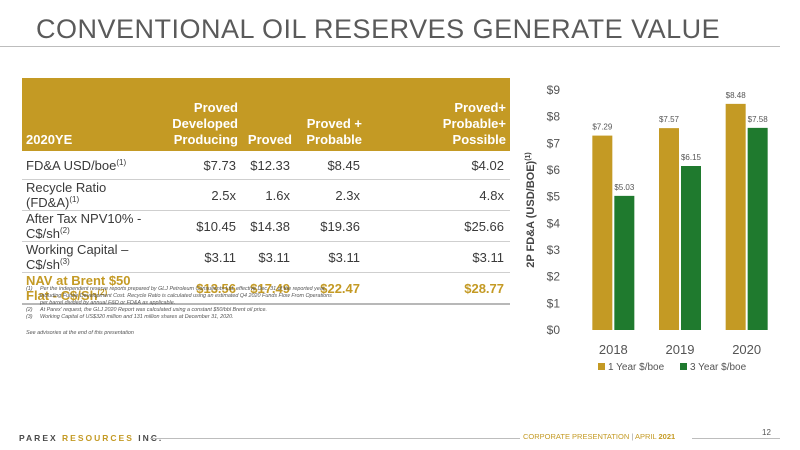  I want to click on row-label-text: NAV at Brent $50 Flat - C$/Sh, so click(78, 288).